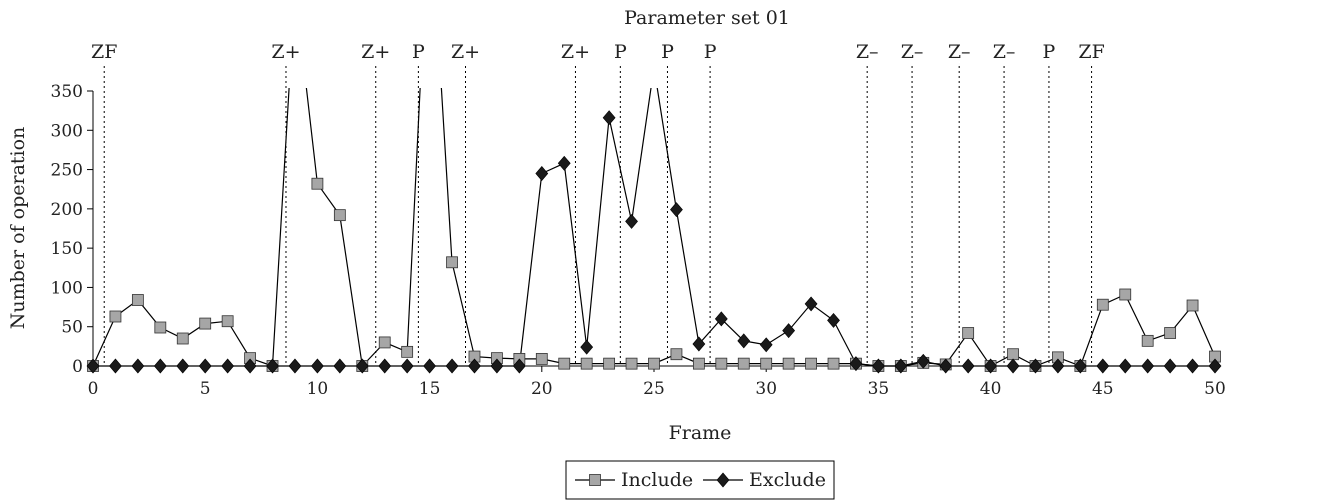 The height and width of the screenshot is (501, 1325). Describe the element at coordinates (787, 480) in the screenshot. I see `legend-label-exclude: Exclude` at that location.